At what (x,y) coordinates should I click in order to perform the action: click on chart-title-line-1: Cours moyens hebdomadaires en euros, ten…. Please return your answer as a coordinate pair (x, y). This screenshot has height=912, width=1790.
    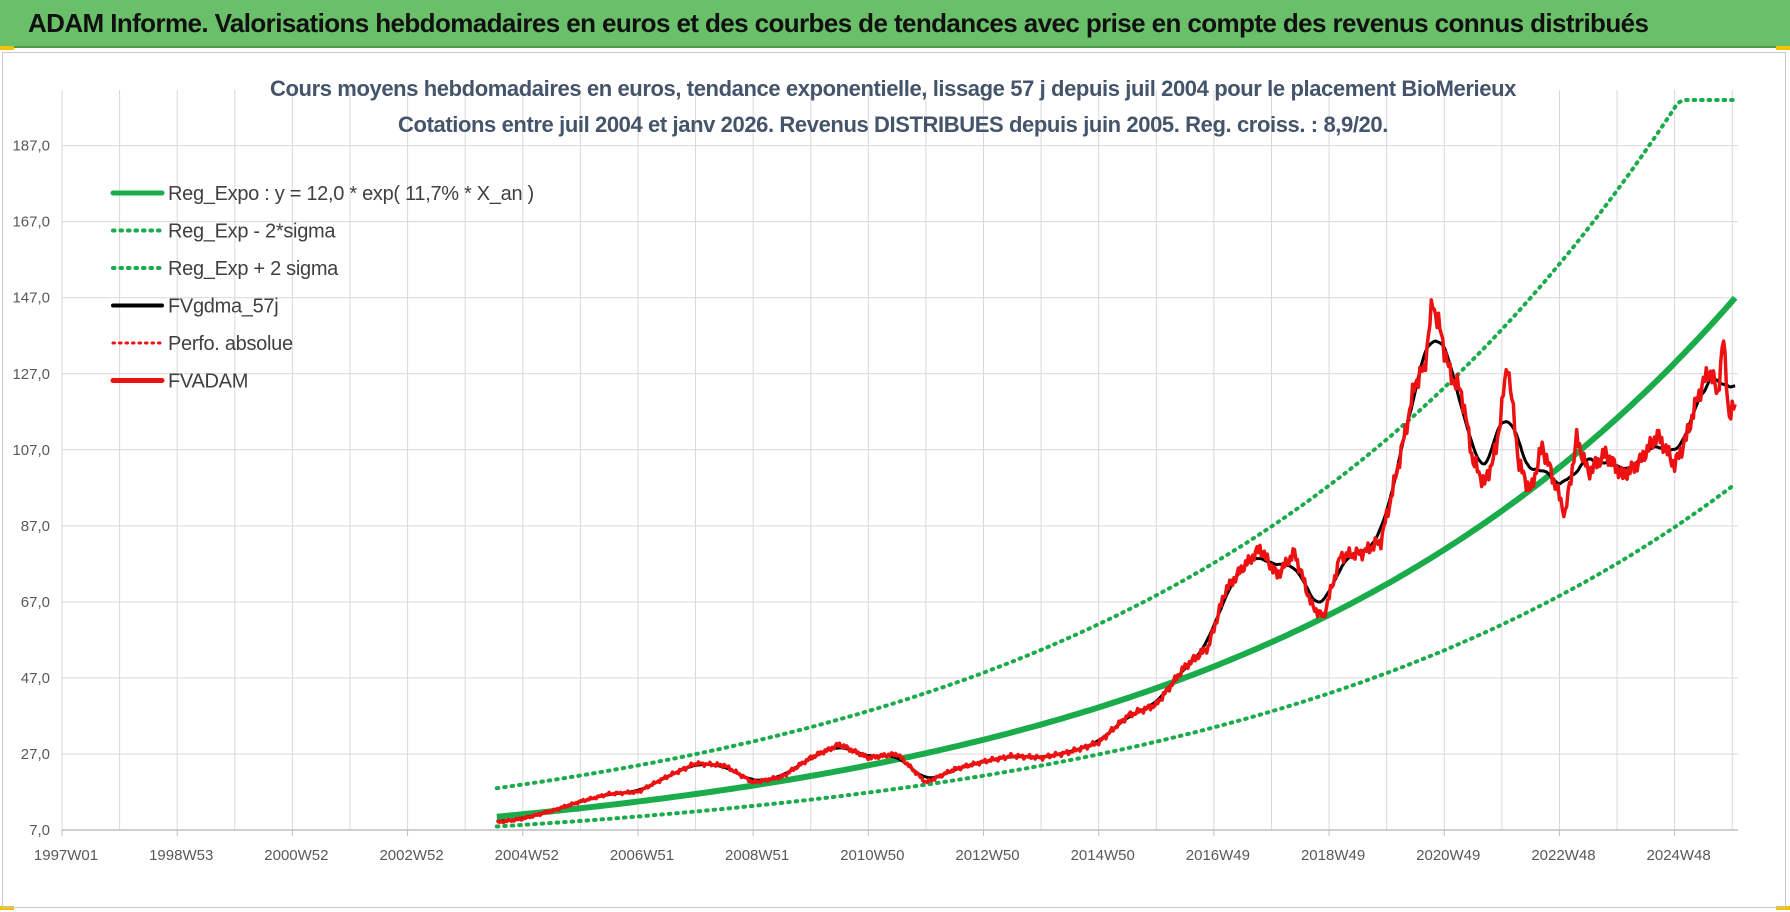
    Looking at the image, I should click on (893, 88).